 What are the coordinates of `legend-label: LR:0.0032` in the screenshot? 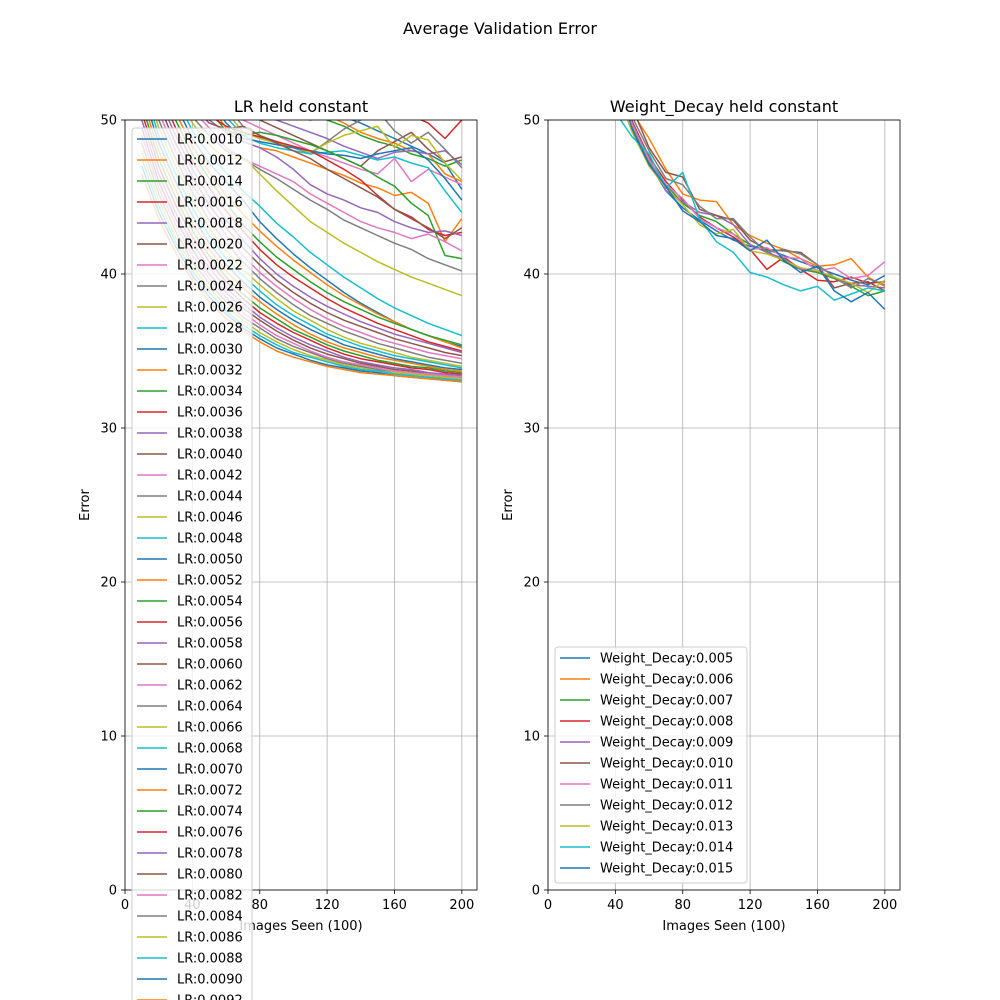 It's located at (210, 371).